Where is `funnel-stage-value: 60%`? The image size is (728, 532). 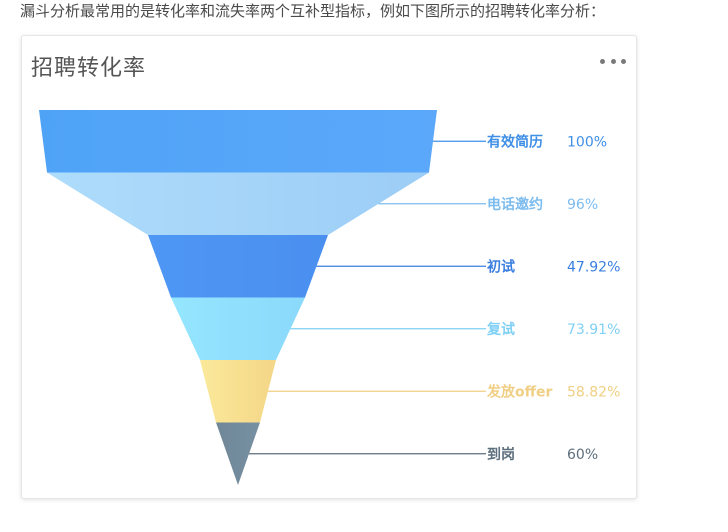 funnel-stage-value: 60% is located at coordinates (582, 455).